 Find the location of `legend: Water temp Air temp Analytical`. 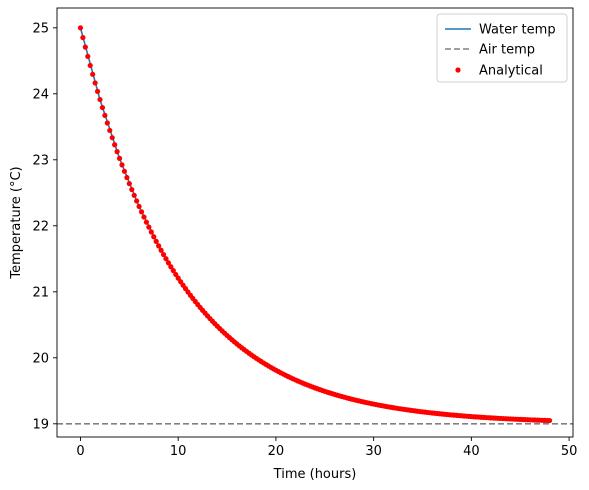

legend: Water temp Air temp Analytical is located at coordinates (502, 48).